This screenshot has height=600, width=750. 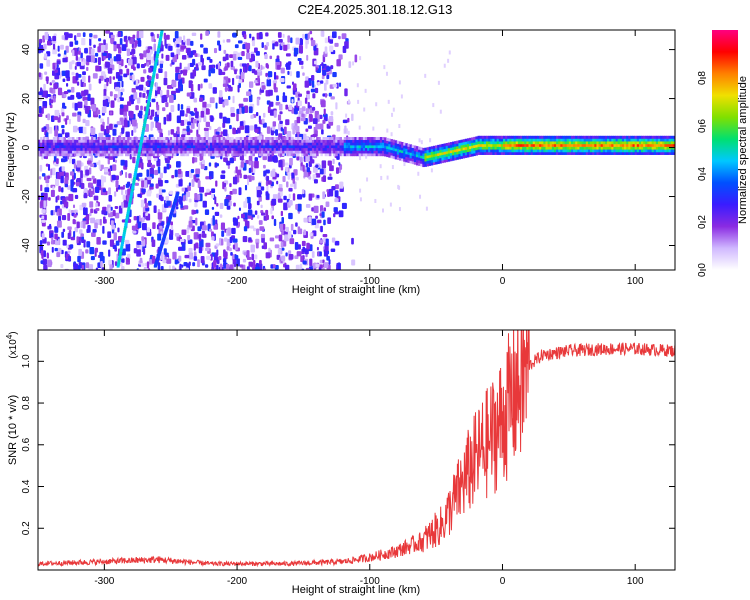 I want to click on colorbar-tick-label: 0.0, so click(x=702, y=270).